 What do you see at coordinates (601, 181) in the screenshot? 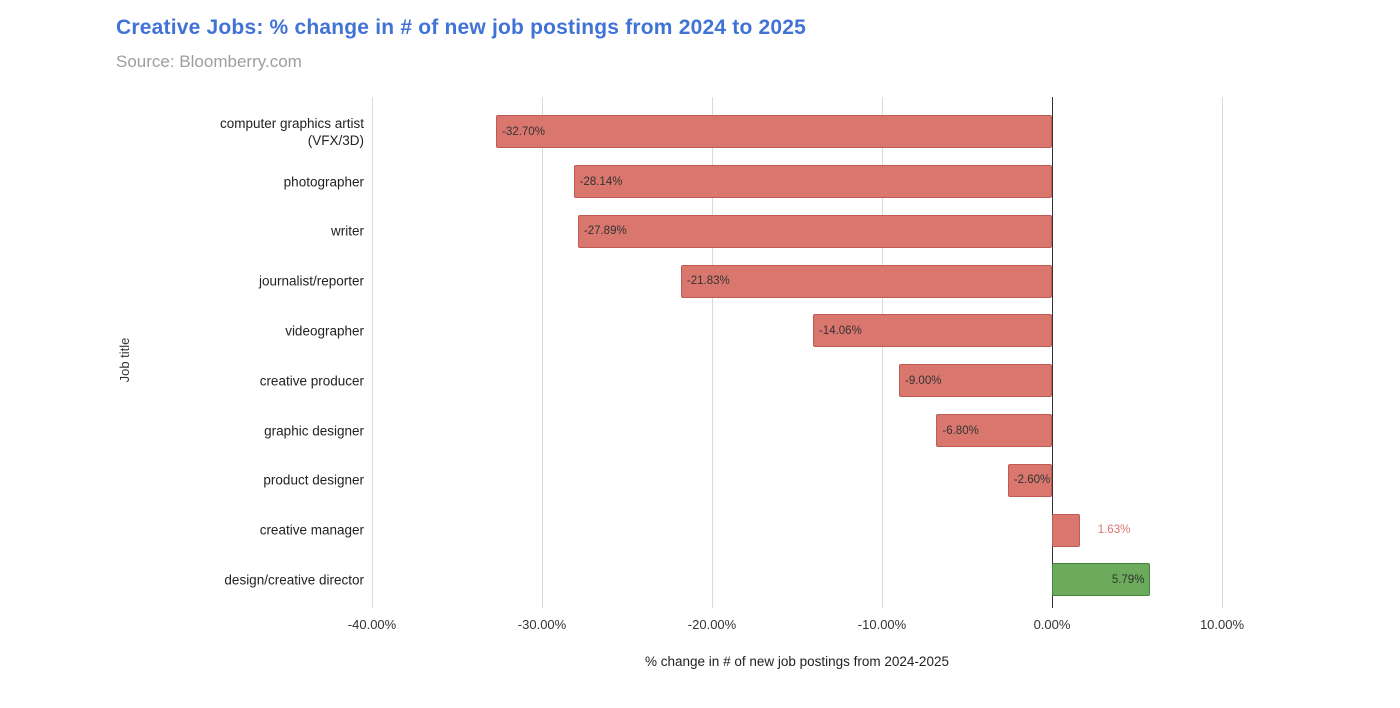
I see `bar-value-label: -28.14%` at bounding box center [601, 181].